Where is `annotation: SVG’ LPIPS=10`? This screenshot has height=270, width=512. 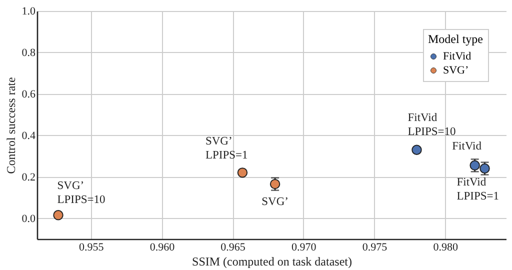 annotation: SVG’ LPIPS=10 is located at coordinates (81, 193).